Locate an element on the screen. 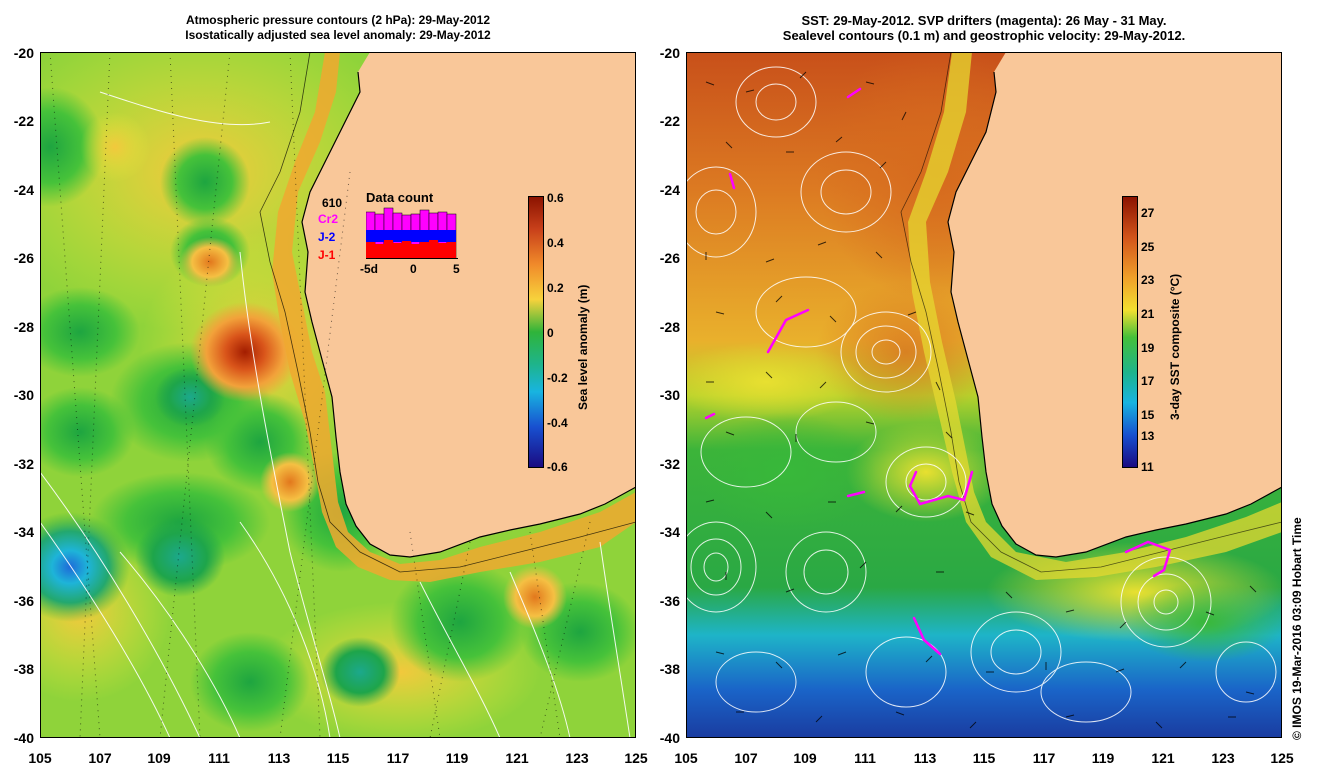 The height and width of the screenshot is (780, 1320). data-count-axis-zero: 0 is located at coordinates (413, 269).